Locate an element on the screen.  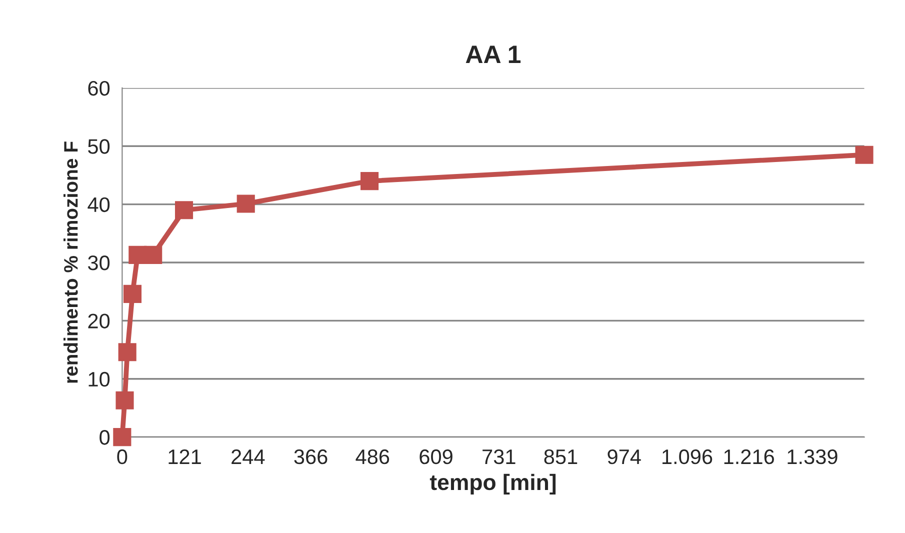
x-tick-label: 974 is located at coordinates (624, 456).